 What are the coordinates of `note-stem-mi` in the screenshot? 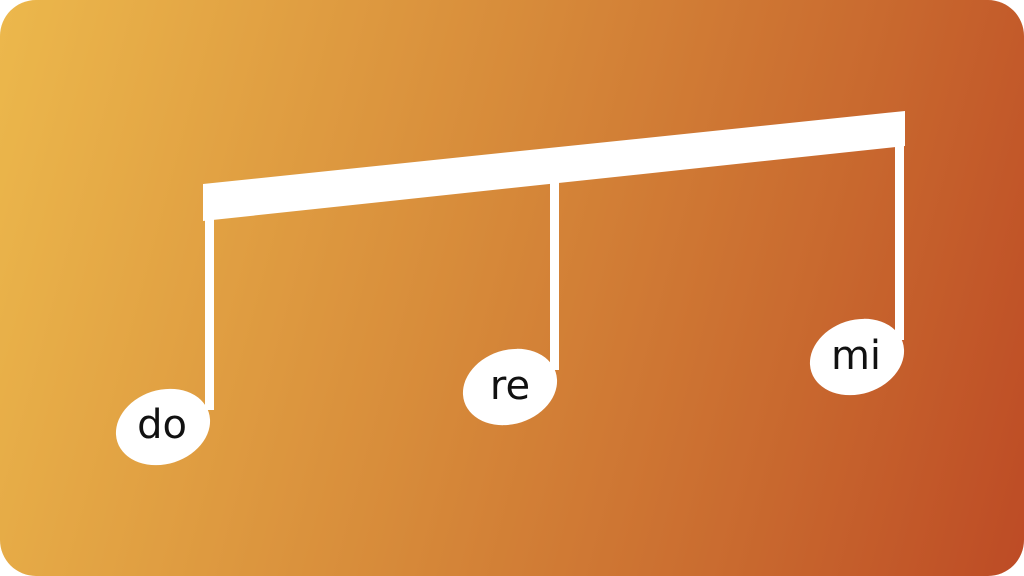 It's located at (899, 240).